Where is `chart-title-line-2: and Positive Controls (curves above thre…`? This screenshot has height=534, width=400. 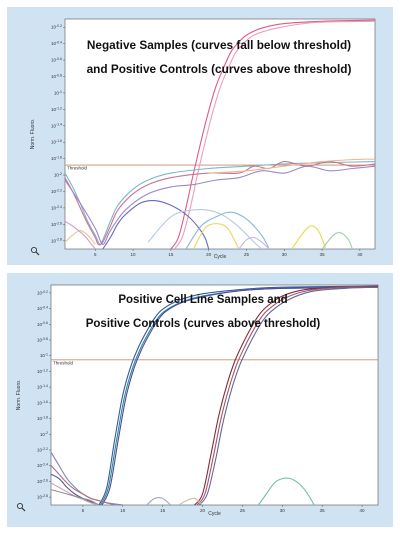 chart-title-line-2: and Positive Controls (curves above thre… is located at coordinates (219, 69).